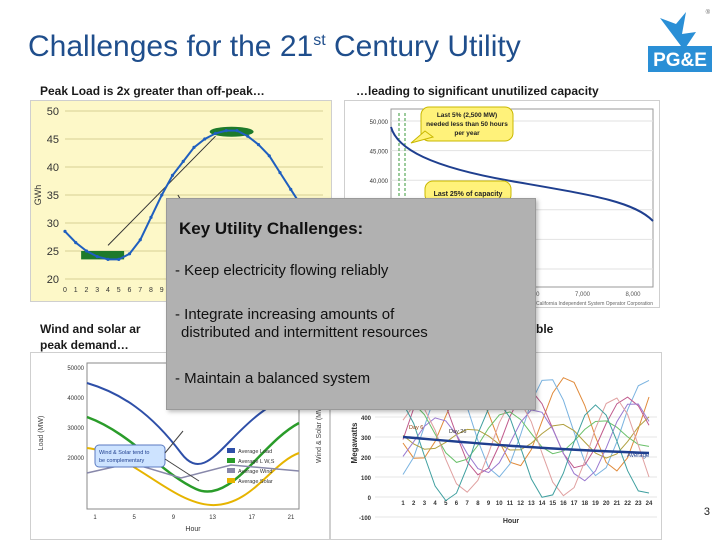 Image resolution: width=720 pixels, height=544 pixels. What do you see at coordinates (457, 432) in the screenshot?
I see `day-label: Day 26` at bounding box center [457, 432].